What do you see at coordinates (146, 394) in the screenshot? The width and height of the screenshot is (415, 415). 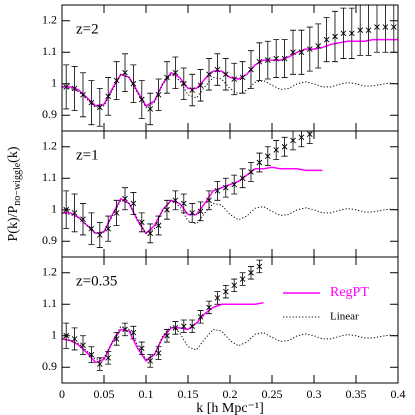 I see `x-tick-label: 0.1` at bounding box center [146, 394].